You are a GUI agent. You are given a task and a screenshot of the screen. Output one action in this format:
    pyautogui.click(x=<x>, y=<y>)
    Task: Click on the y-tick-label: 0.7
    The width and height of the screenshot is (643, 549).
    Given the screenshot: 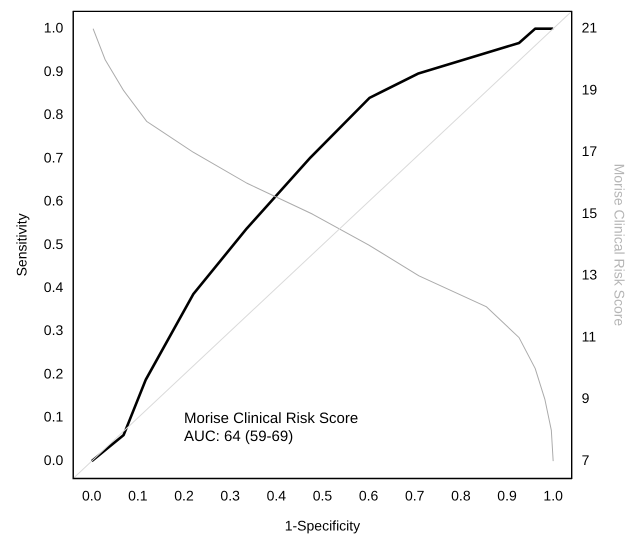 What is the action you would take?
    pyautogui.click(x=54, y=157)
    